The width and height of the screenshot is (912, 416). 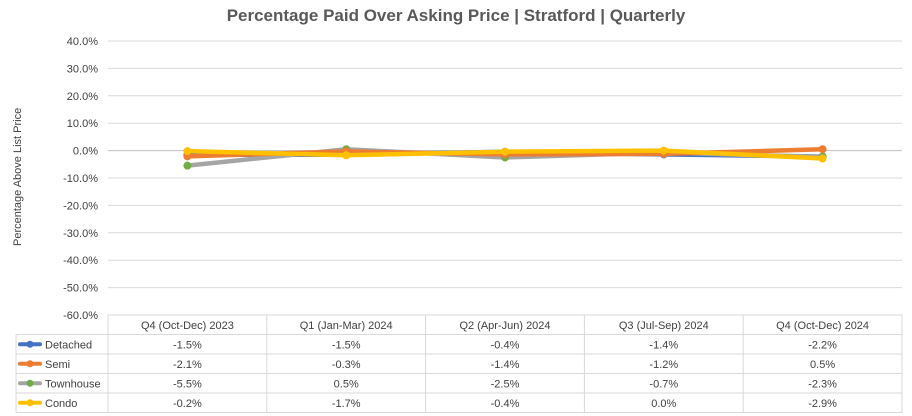 I want to click on data-table-value: -2.1%, so click(x=187, y=365).